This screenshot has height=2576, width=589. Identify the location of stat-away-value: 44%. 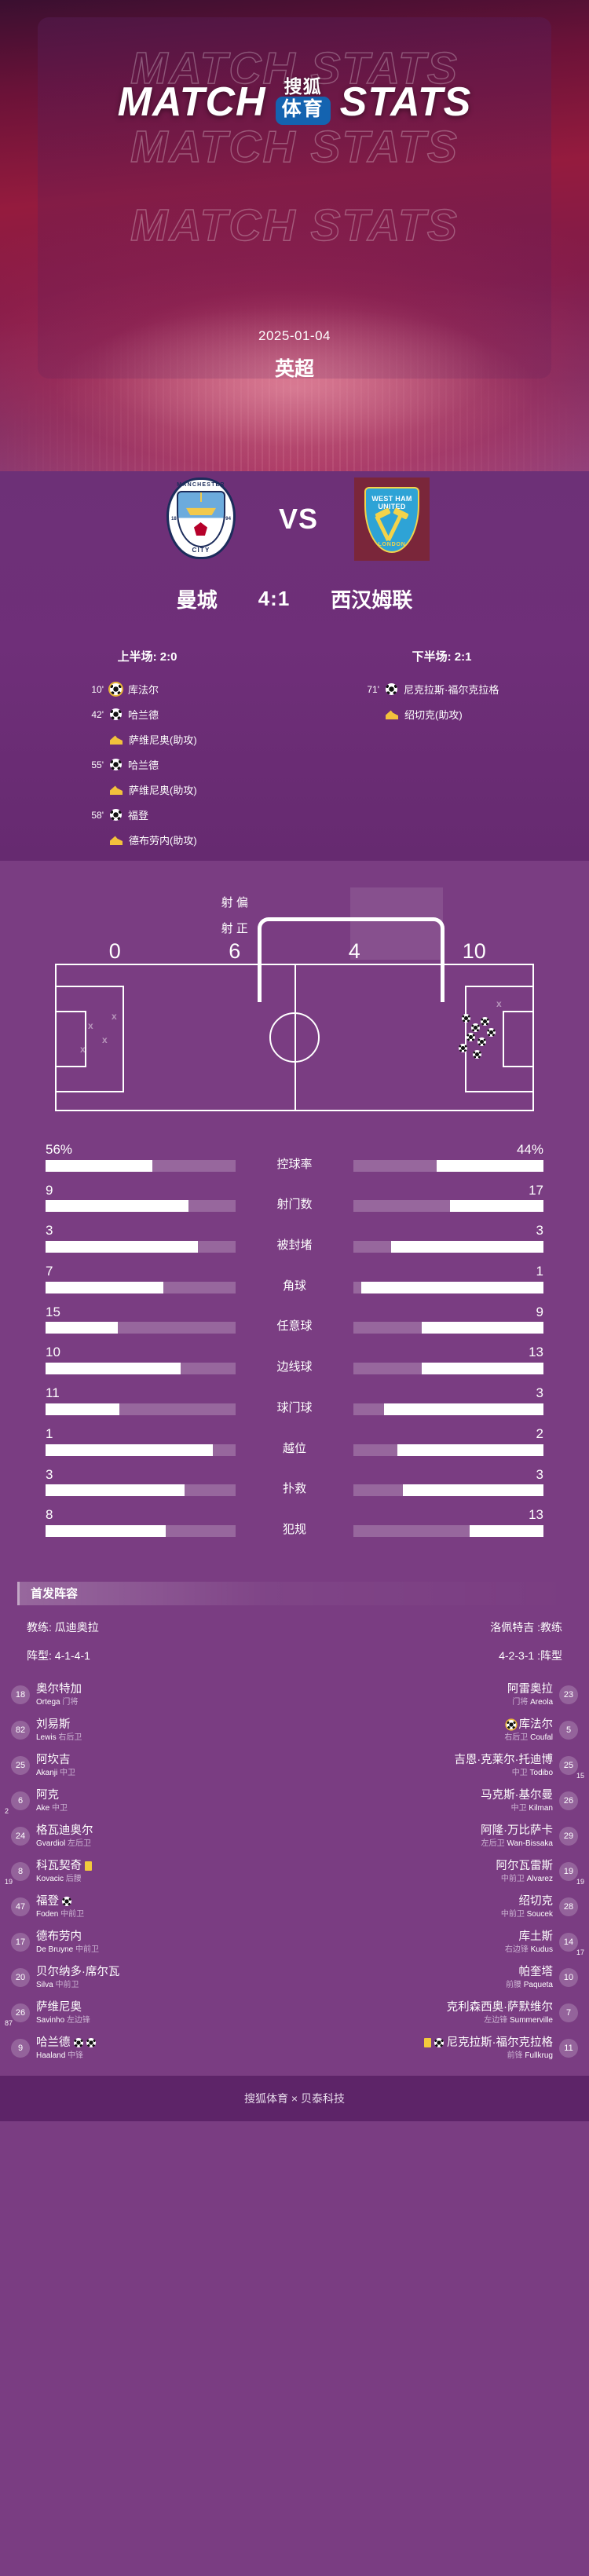
(529, 1150).